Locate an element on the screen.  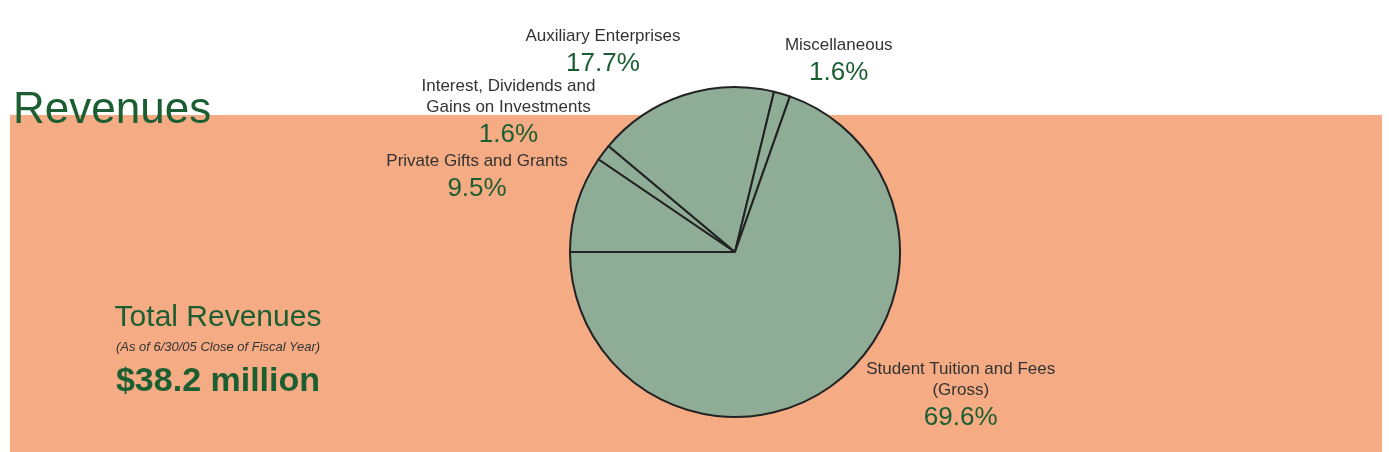
slice-label: Private Gifts and Grants is located at coordinates (477, 161).